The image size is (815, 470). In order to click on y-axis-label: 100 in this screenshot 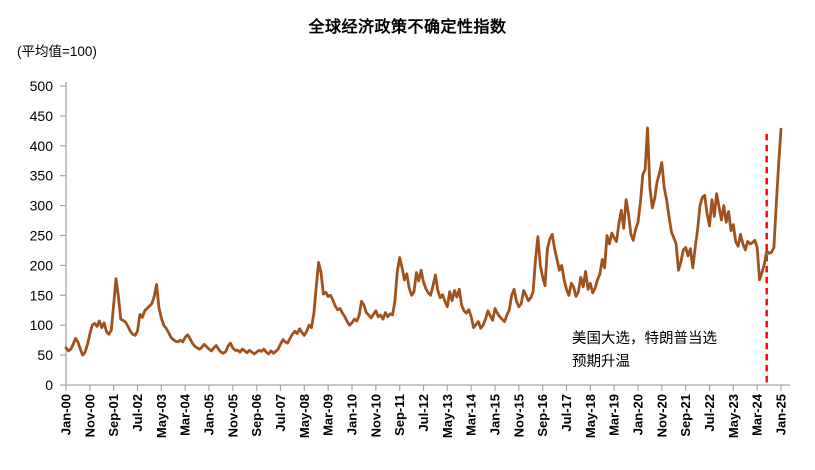, I will do `click(42, 325)`.